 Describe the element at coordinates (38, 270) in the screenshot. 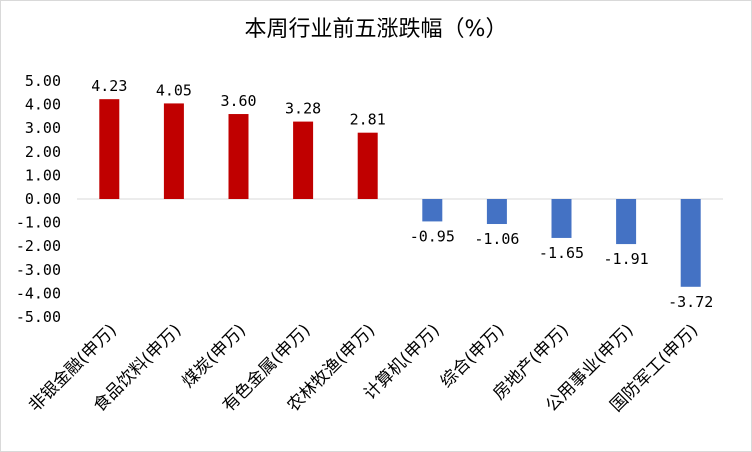

I see `y-tick-label: -3.00` at that location.